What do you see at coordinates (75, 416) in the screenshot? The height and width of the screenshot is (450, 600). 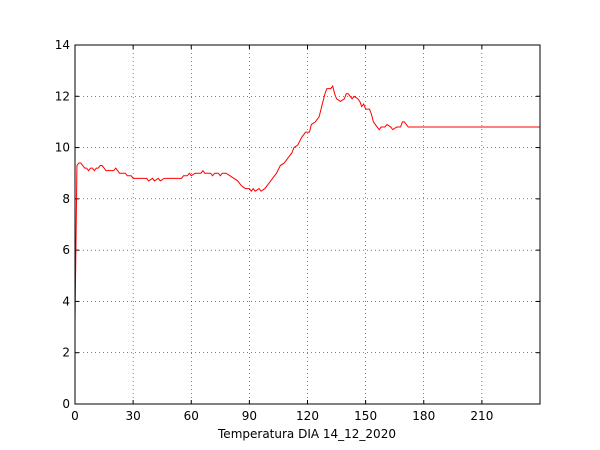 I see `x-tick-label: 0` at bounding box center [75, 416].